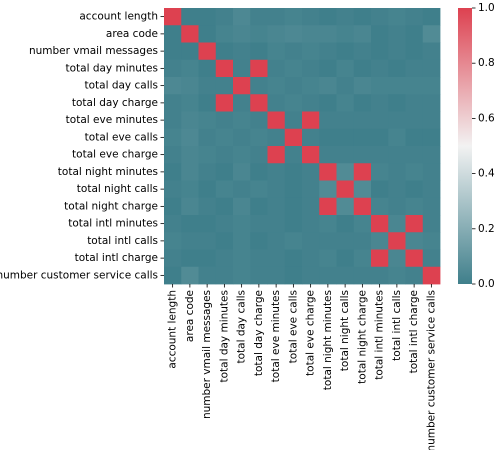 This screenshot has width=502, height=450. I want to click on y-tick-label: total night minutes, so click(108, 172).